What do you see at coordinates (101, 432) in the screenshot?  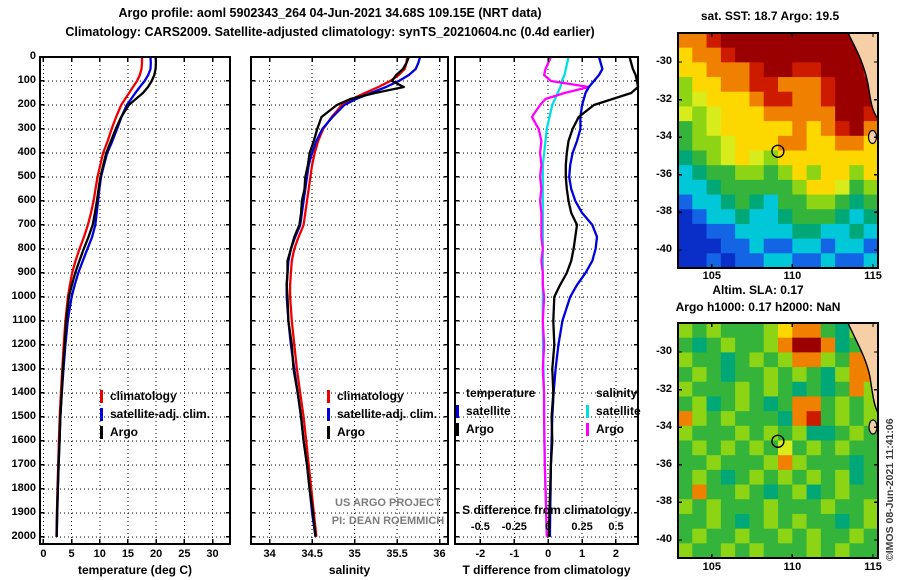 I see `argo-line-swatch` at bounding box center [101, 432].